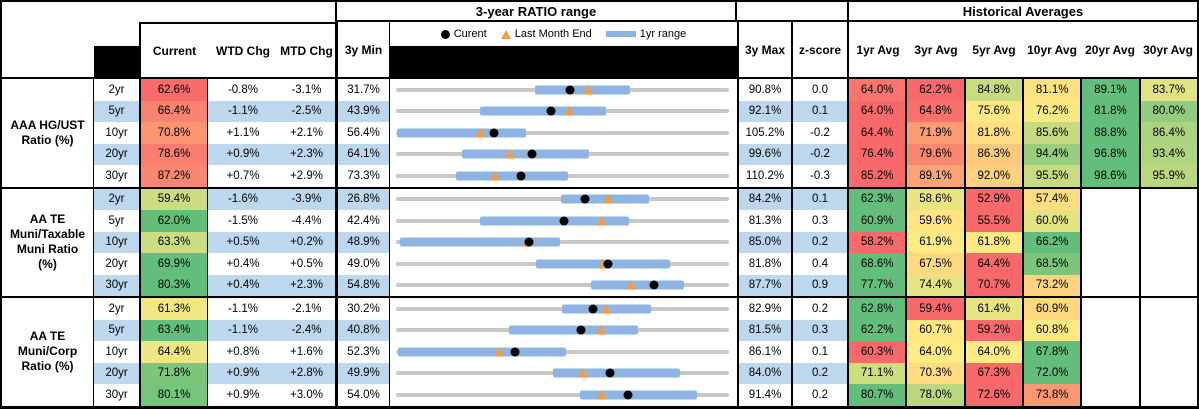  I want to click on mtd-chg-cell: -3.9%, so click(306, 199).